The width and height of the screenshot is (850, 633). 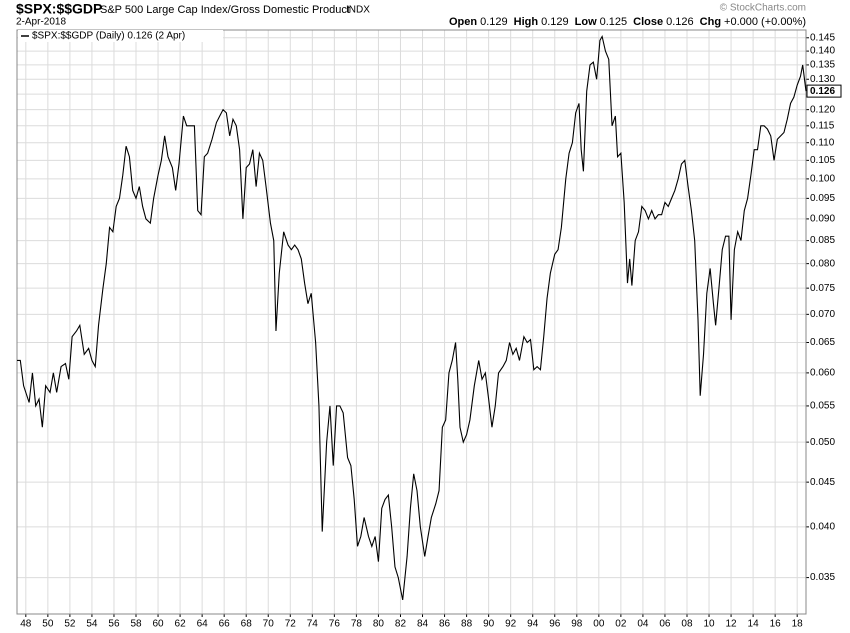 What do you see at coordinates (648, 22) in the screenshot?
I see `quote-label: Close` at bounding box center [648, 22].